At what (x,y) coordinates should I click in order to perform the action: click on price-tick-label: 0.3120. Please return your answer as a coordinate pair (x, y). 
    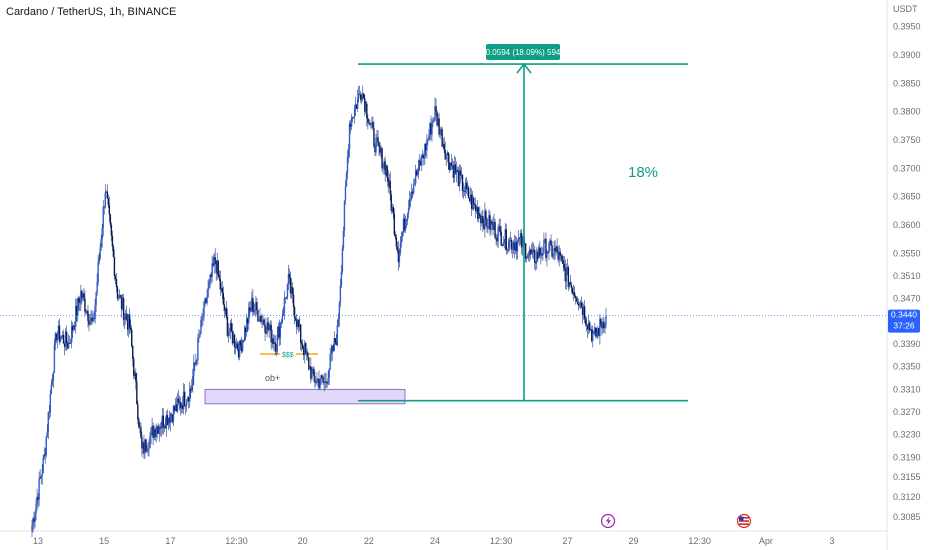
    Looking at the image, I should click on (907, 497).